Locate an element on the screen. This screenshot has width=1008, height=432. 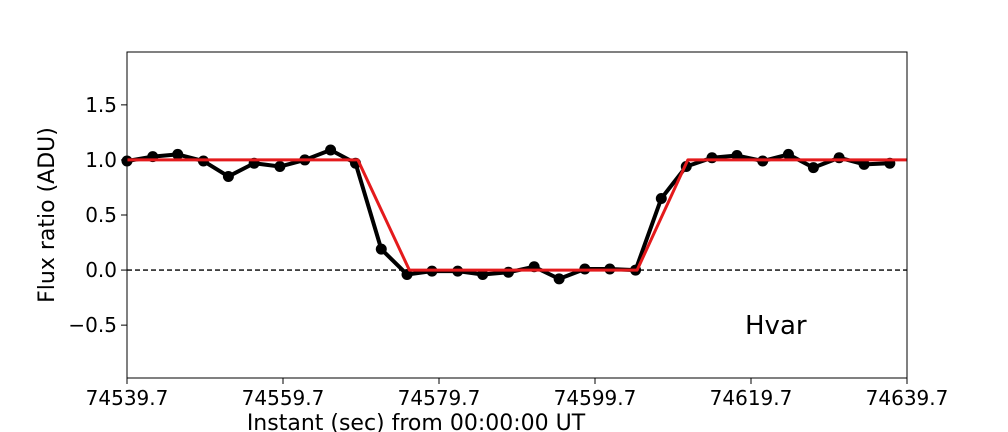
y-axis-label: Flux ratio (ADU) is located at coordinates (47, 215).